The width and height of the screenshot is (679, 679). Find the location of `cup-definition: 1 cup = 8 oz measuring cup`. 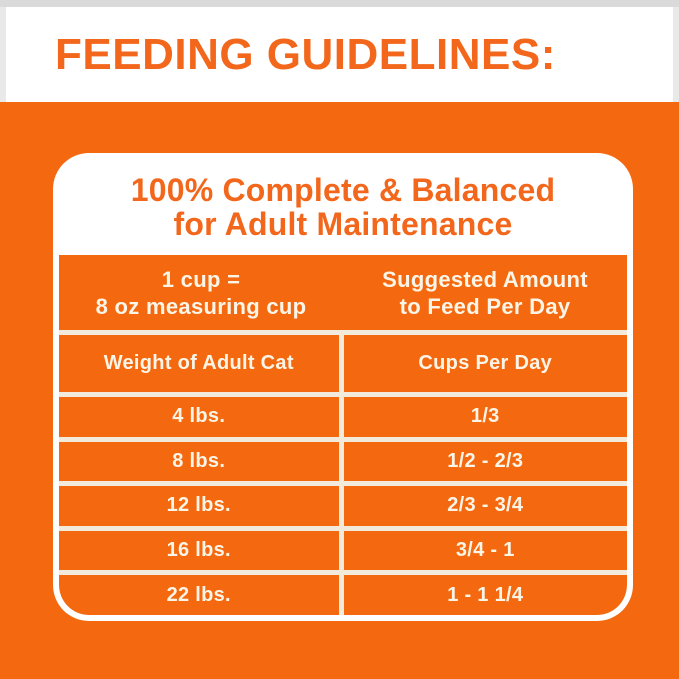

cup-definition: 1 cup = 8 oz measuring cup is located at coordinates (201, 292).